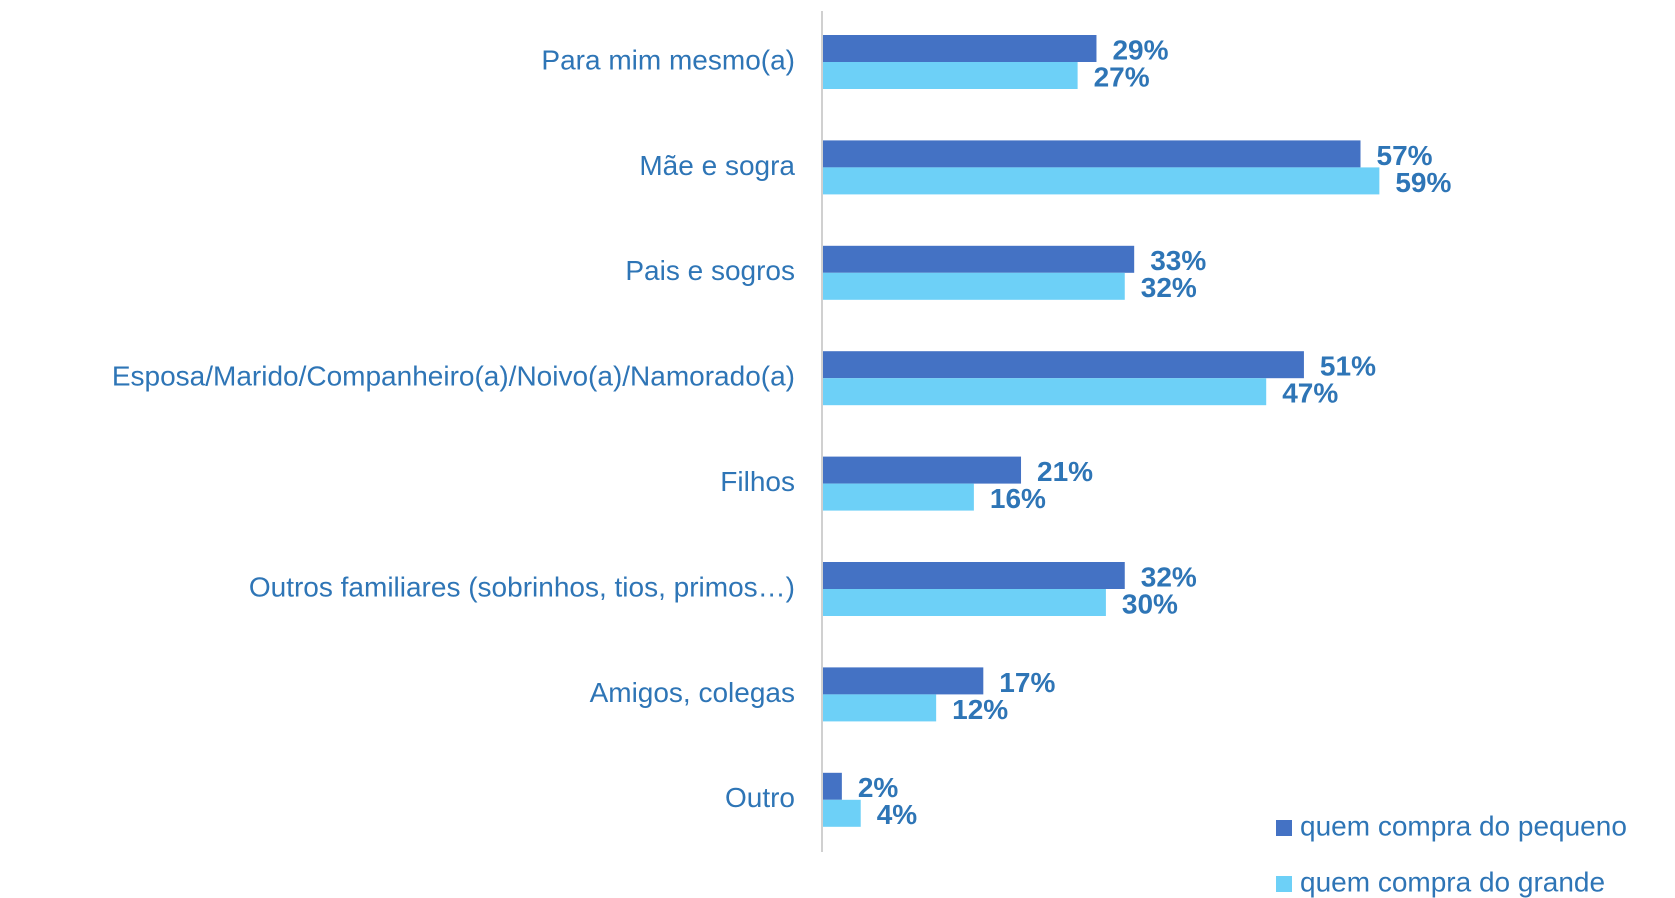 The height and width of the screenshot is (898, 1675). What do you see at coordinates (1310, 393) in the screenshot?
I see `value-label: 47%` at bounding box center [1310, 393].